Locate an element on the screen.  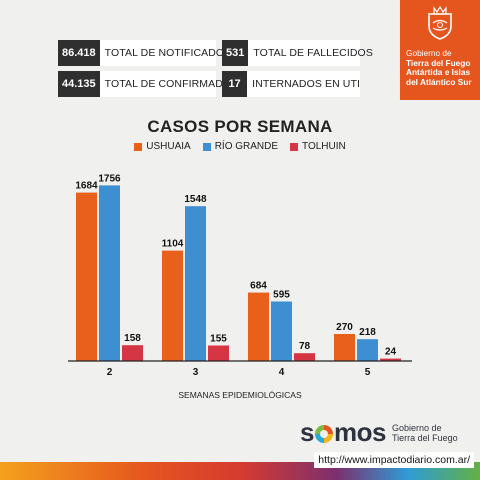
stat-value: 17 is located at coordinates (235, 84).